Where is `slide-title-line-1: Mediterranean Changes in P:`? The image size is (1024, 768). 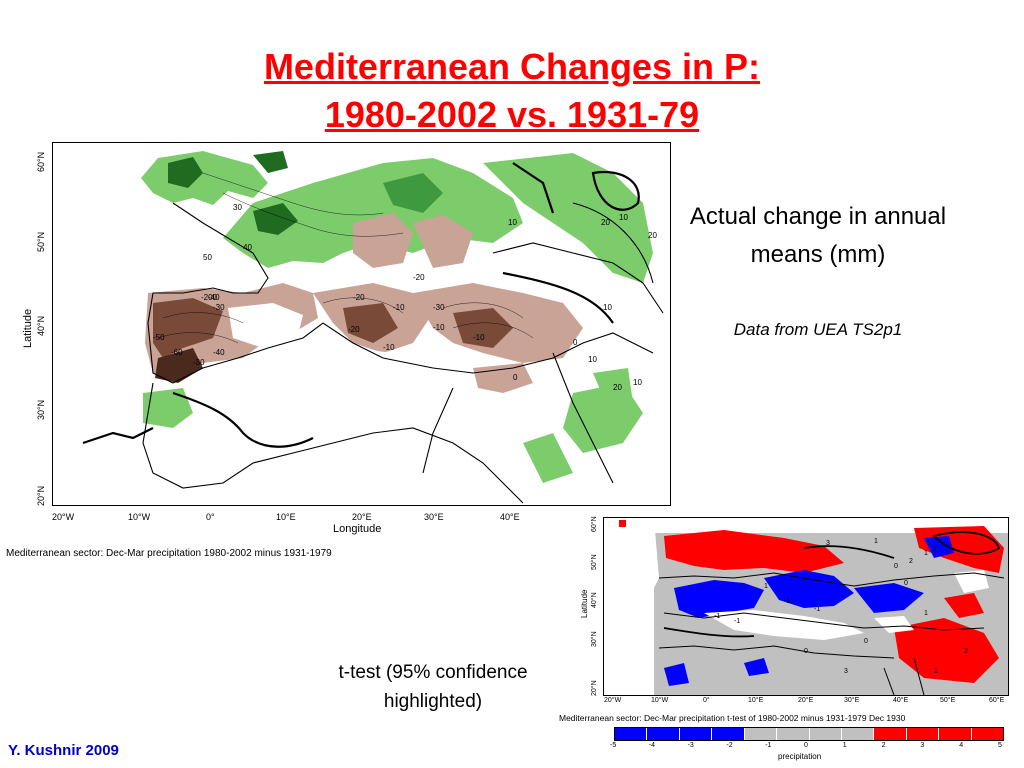
slide-title-line-1: Mediterranean Changes in P: is located at coordinates (512, 66).